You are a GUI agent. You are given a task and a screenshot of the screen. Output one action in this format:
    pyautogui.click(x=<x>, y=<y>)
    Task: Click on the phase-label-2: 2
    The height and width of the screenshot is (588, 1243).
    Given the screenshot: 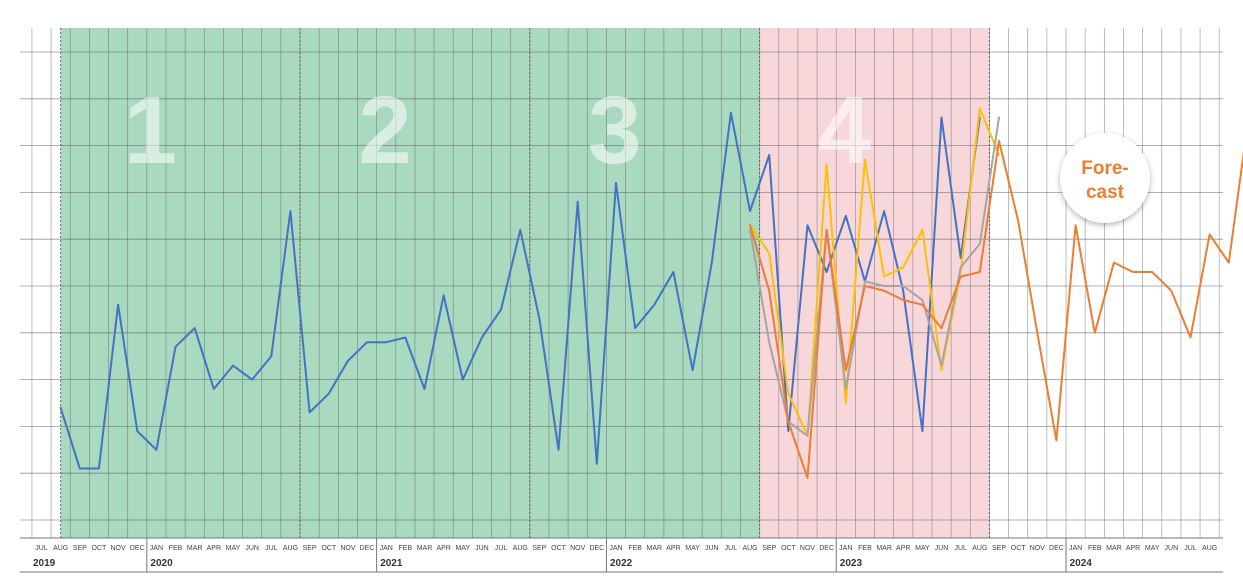 What is the action you would take?
    pyautogui.click(x=384, y=130)
    